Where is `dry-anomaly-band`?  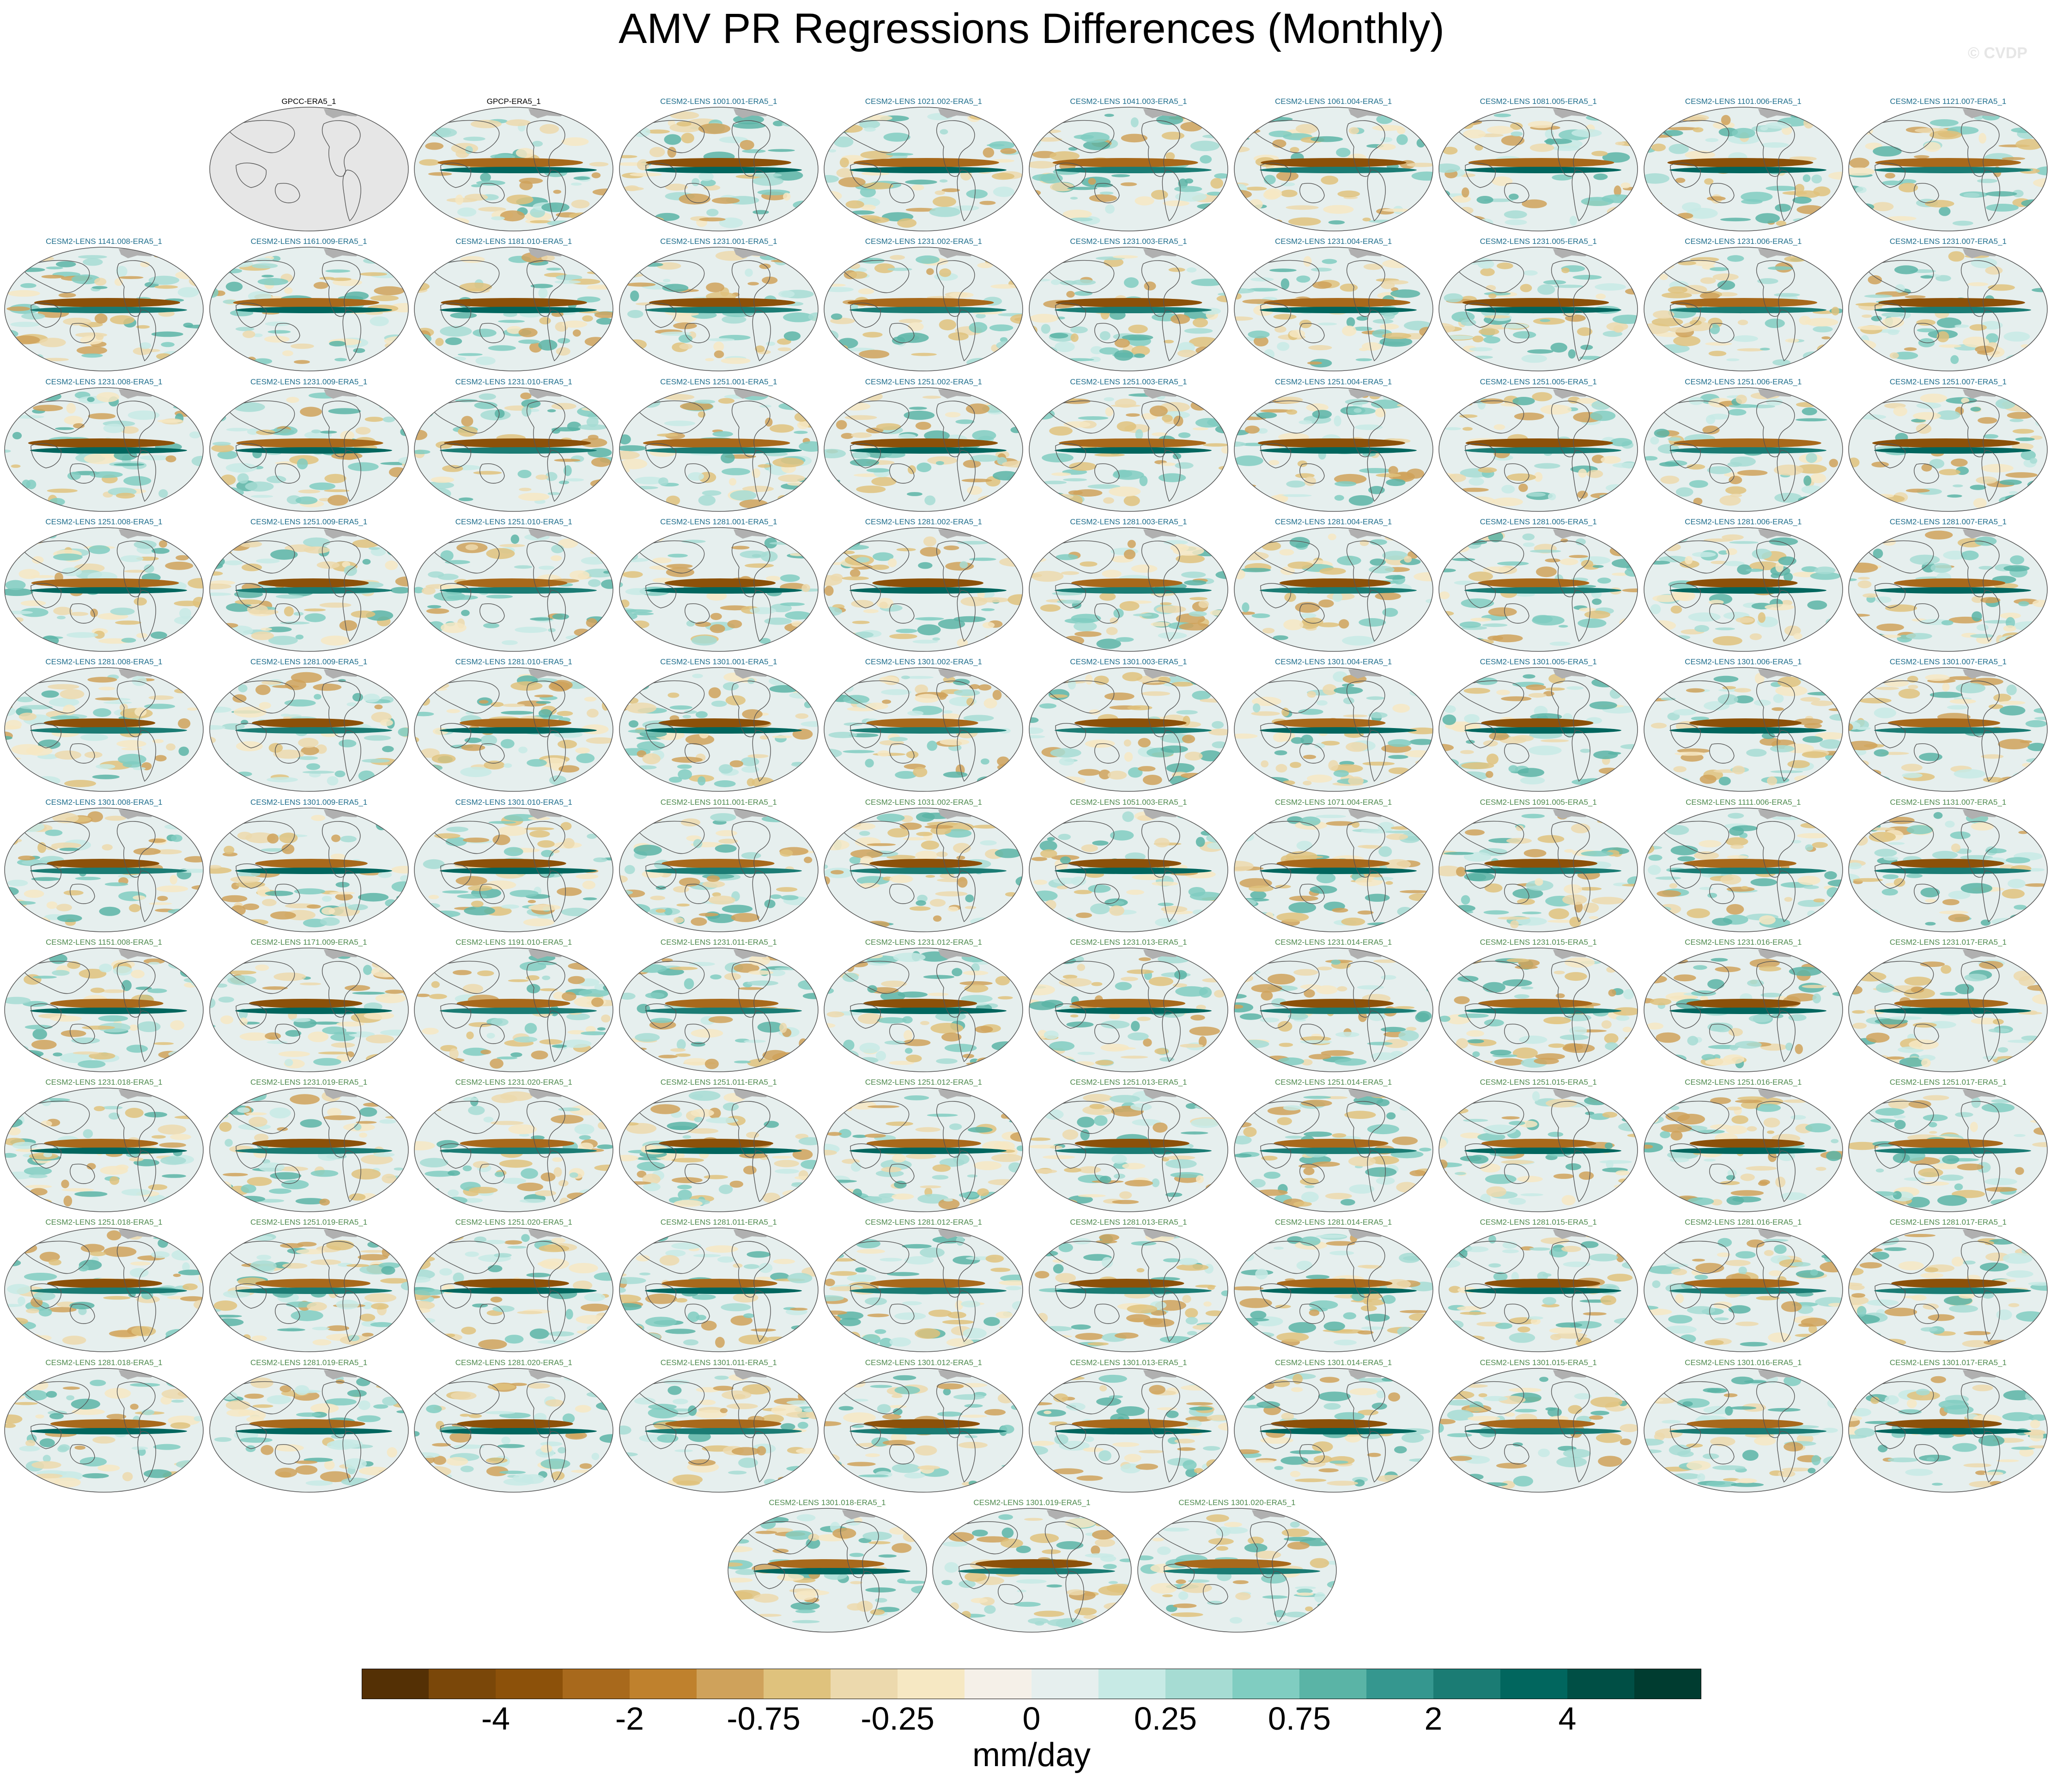 dry-anomaly-band is located at coordinates (1952, 303).